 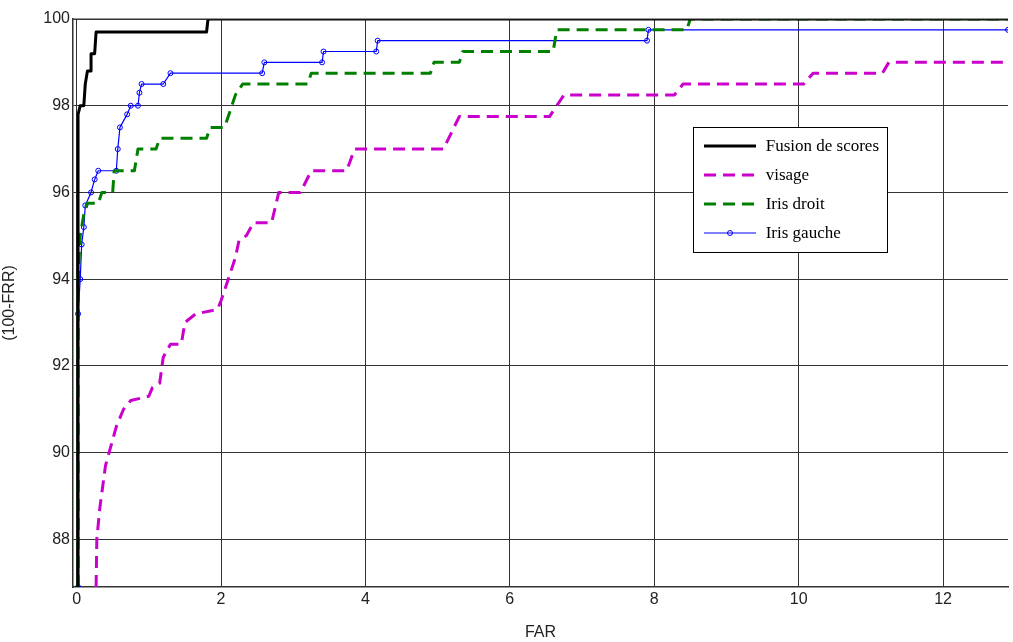 I want to click on y-tick-label: 88, so click(x=61, y=538).